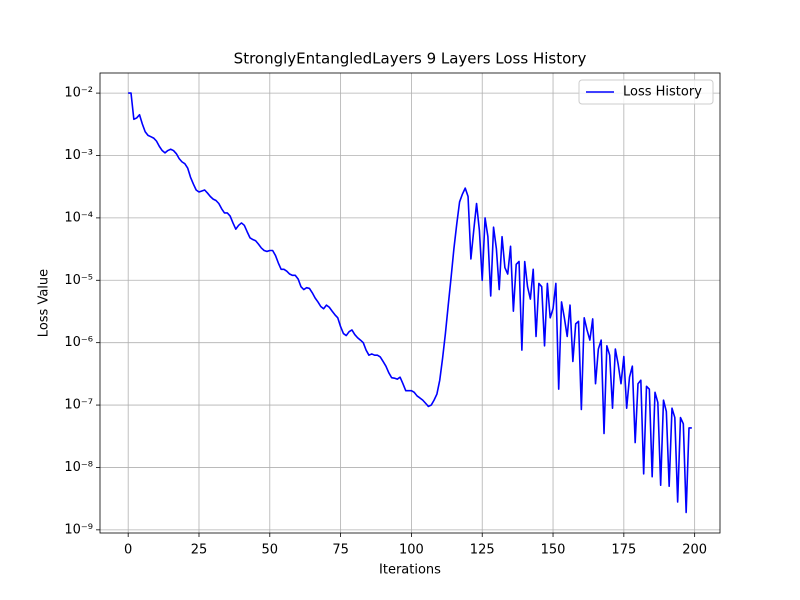  I want to click on x-tick-label: 25, so click(199, 550).